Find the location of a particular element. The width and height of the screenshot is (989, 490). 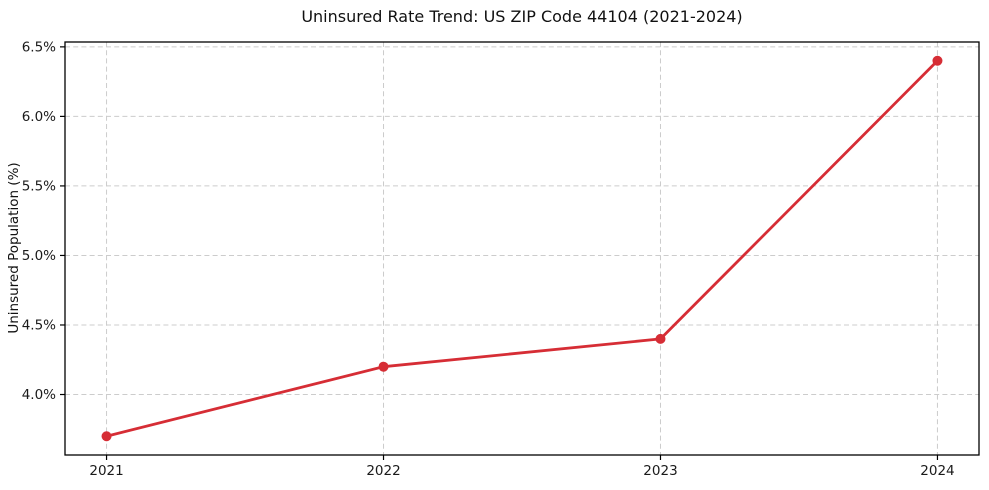

y-tick-label: 5.0% is located at coordinates (39, 256).